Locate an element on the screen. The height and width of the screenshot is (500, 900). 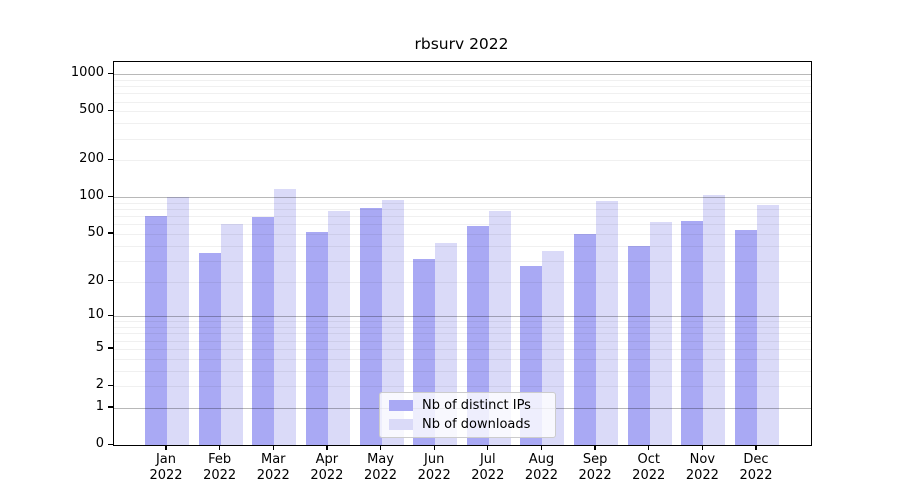
bar-downloads-dec is located at coordinates (768, 324).